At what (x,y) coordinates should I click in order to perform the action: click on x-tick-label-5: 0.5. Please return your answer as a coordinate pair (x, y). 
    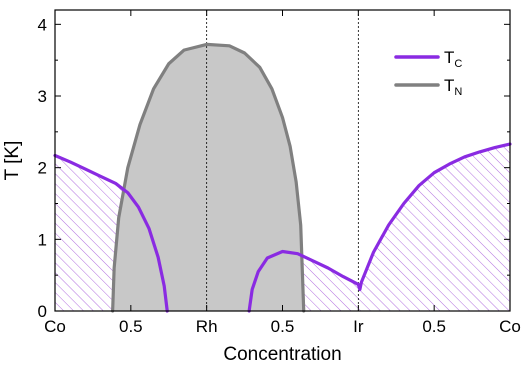
    Looking at the image, I should click on (434, 326).